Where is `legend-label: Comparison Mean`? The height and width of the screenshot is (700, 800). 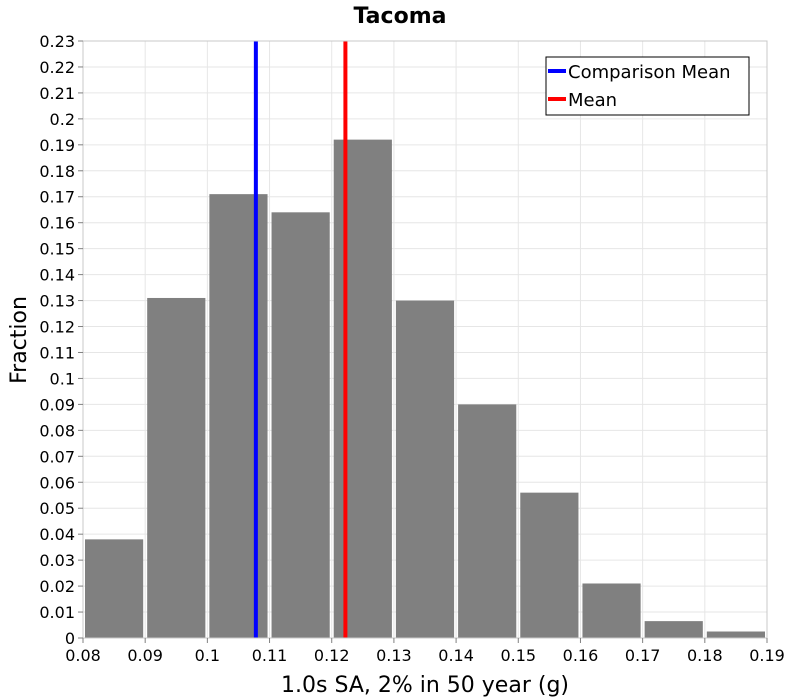 legend-label: Comparison Mean is located at coordinates (649, 72).